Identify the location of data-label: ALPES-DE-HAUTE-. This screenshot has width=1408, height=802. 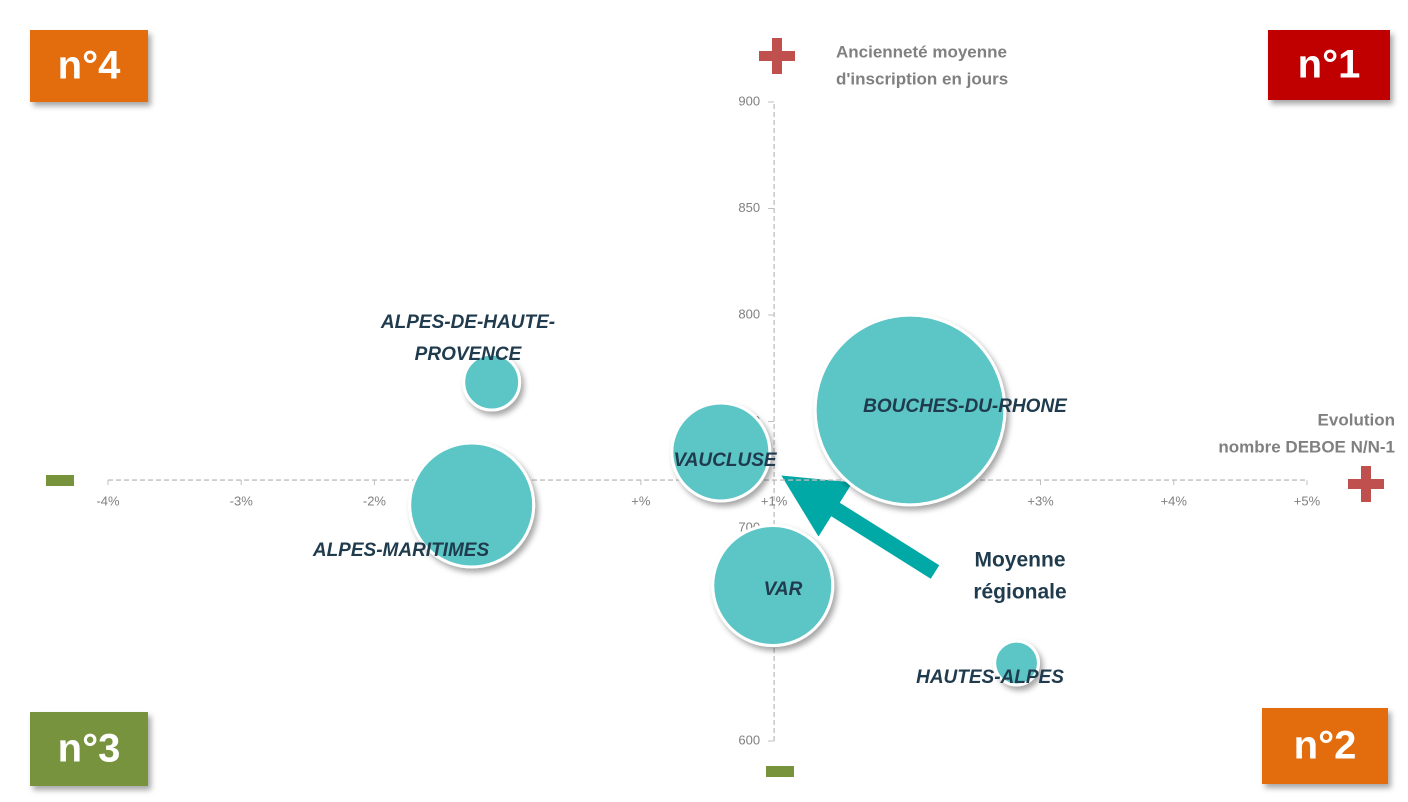
(467, 322).